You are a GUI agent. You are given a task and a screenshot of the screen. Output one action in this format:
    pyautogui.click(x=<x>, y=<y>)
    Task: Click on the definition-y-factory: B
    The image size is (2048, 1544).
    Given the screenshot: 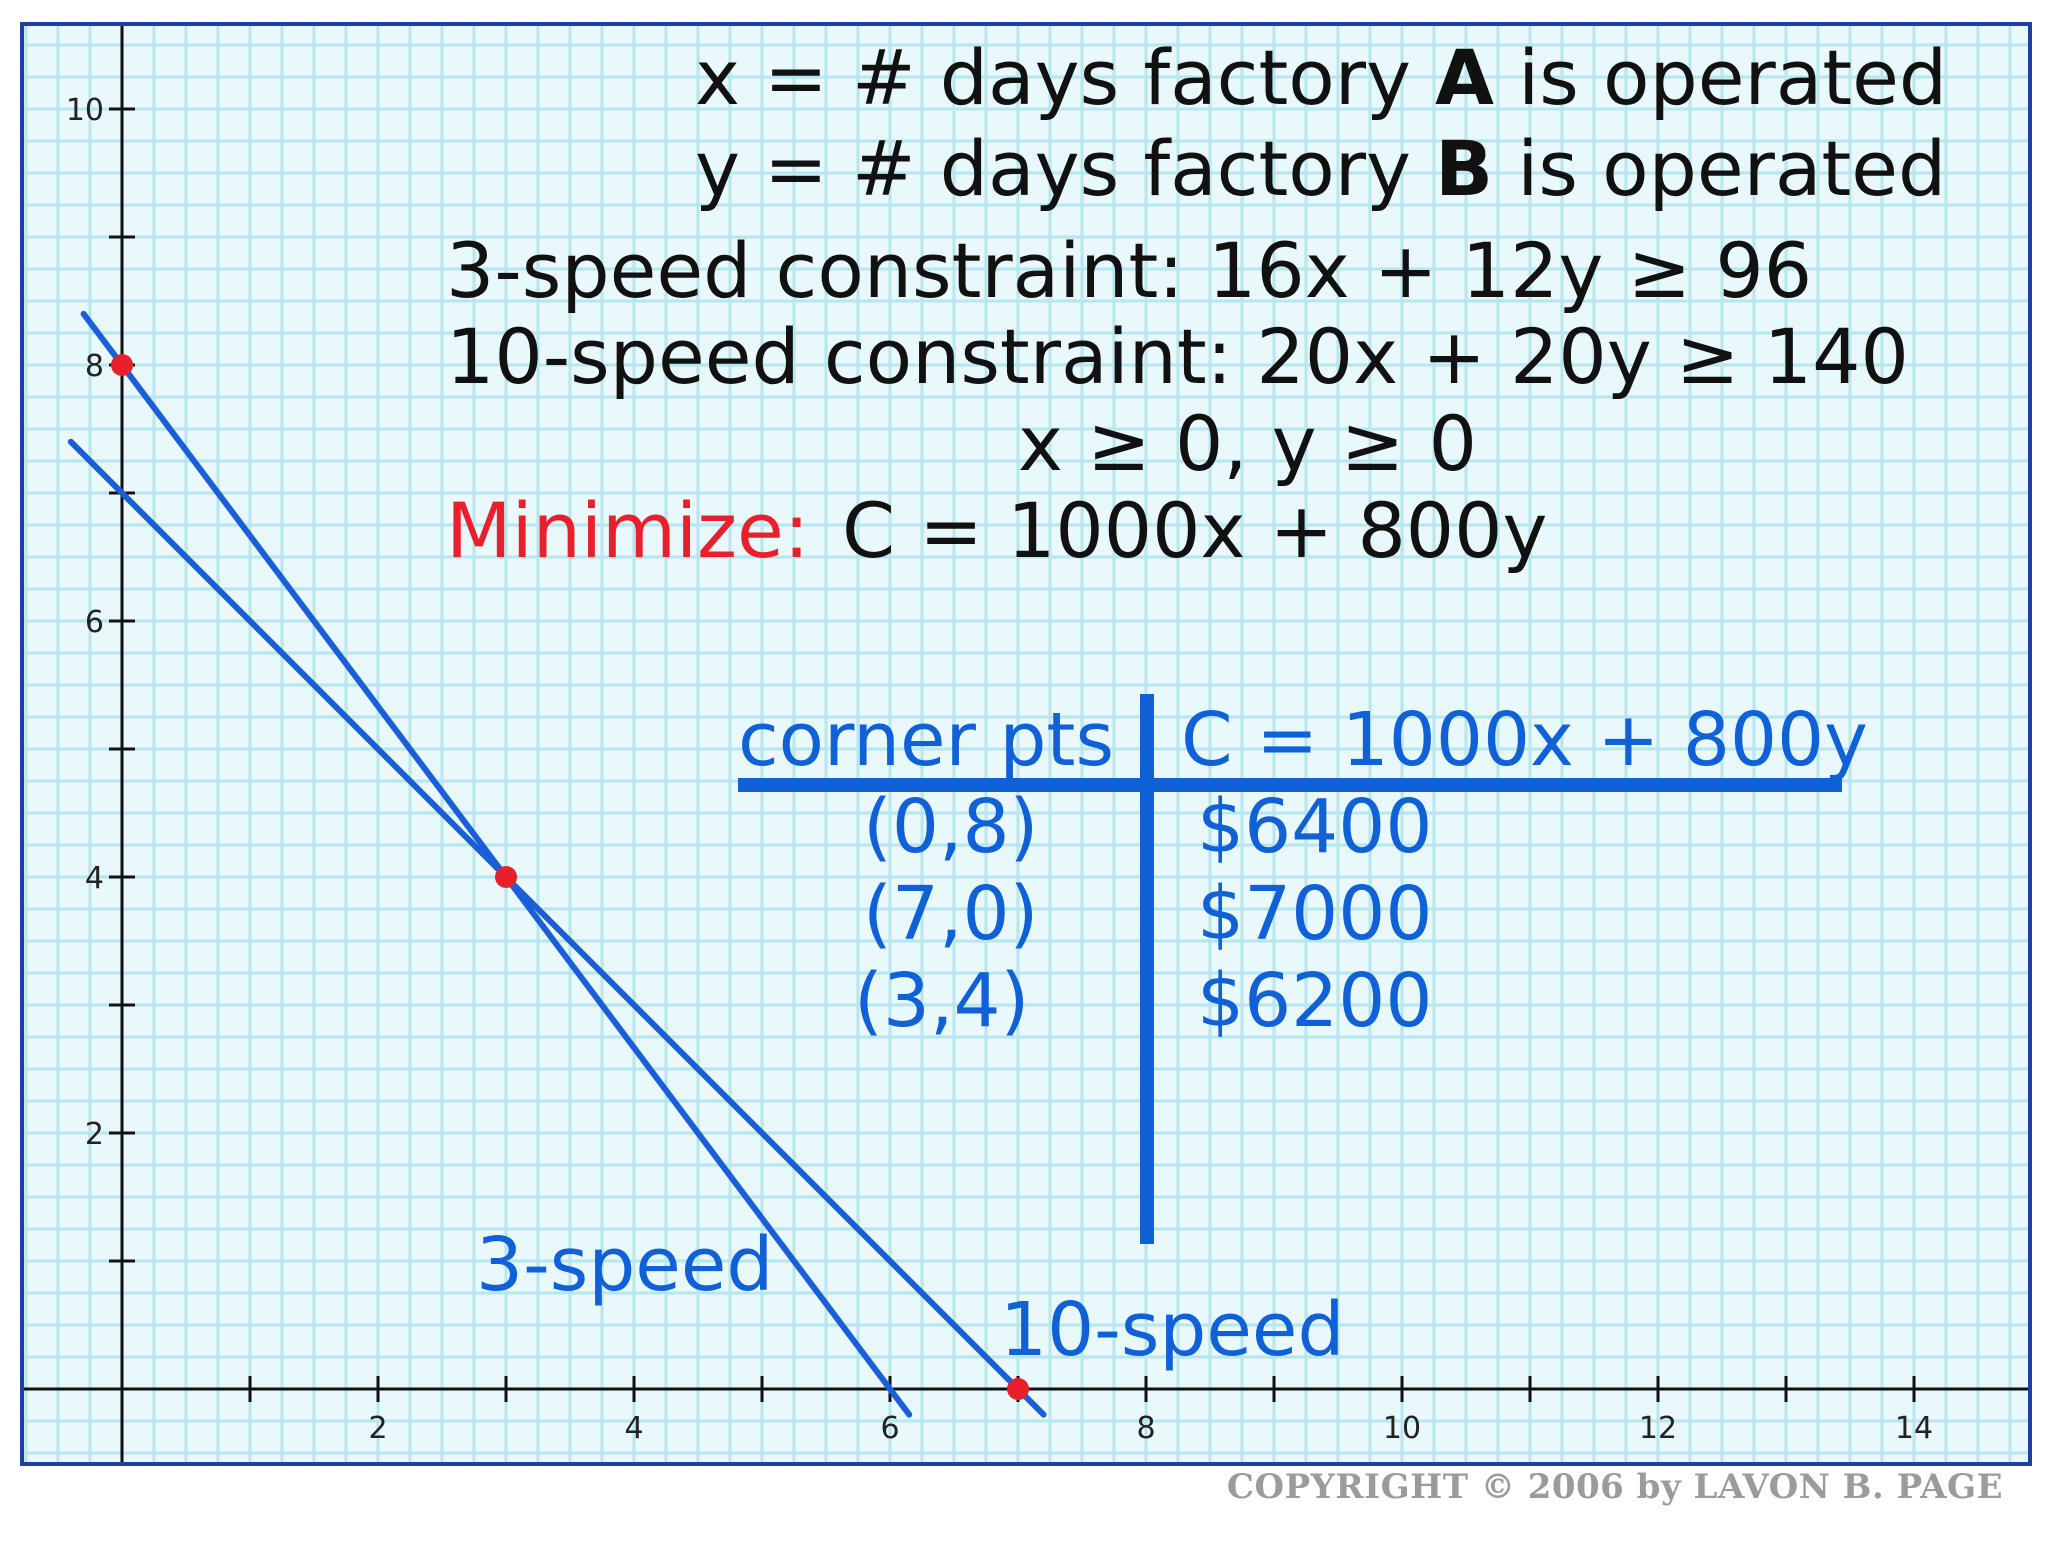 What is the action you would take?
    pyautogui.click(x=1464, y=168)
    